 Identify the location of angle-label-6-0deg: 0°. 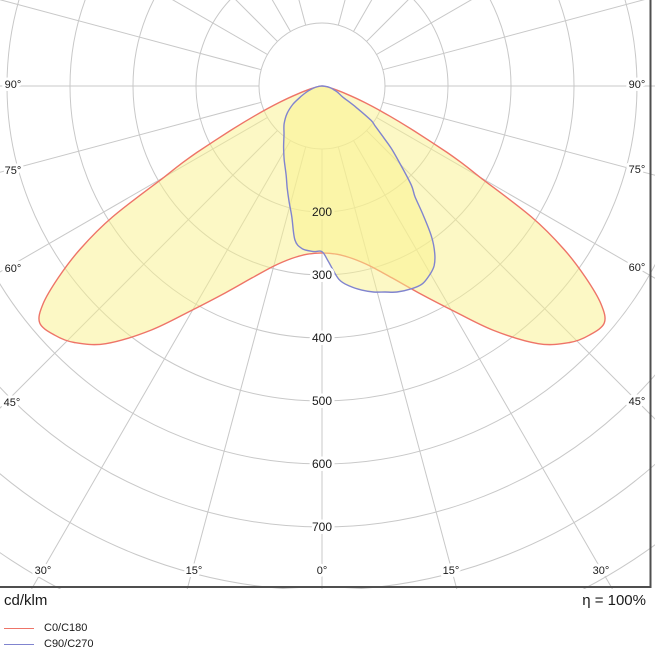
(322, 571).